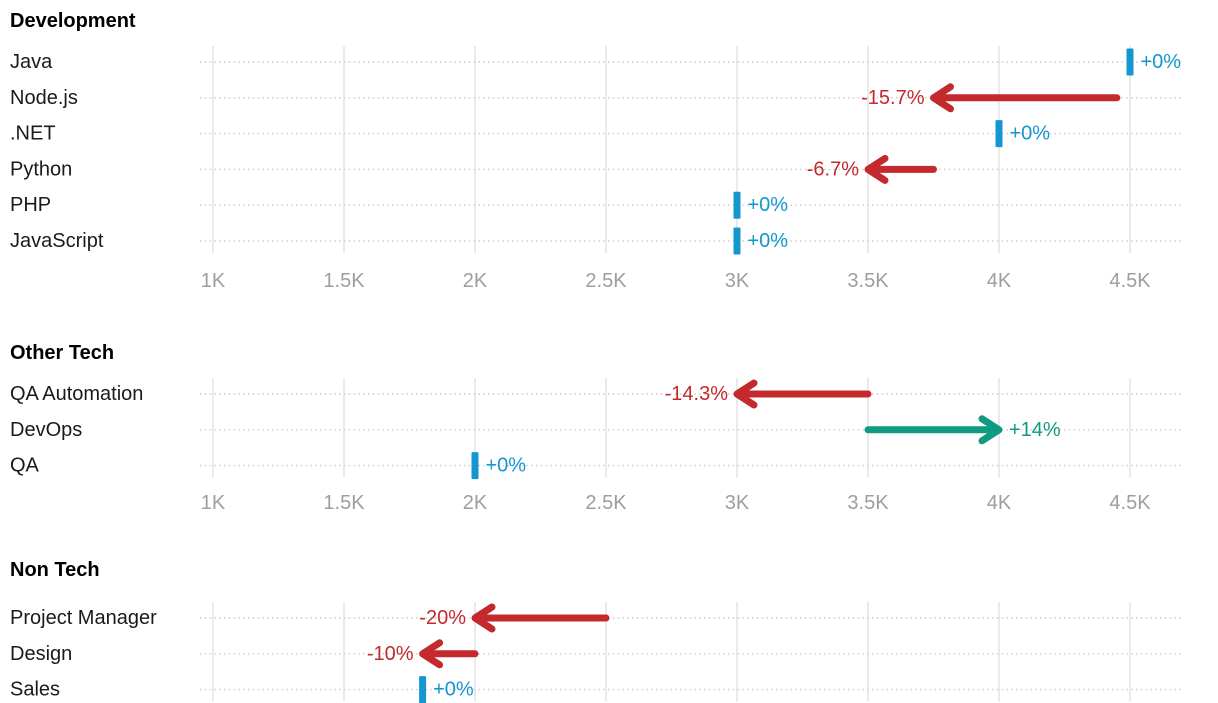 This screenshot has height=703, width=1218. Describe the element at coordinates (1035, 430) in the screenshot. I see `change-label: +14%` at that location.